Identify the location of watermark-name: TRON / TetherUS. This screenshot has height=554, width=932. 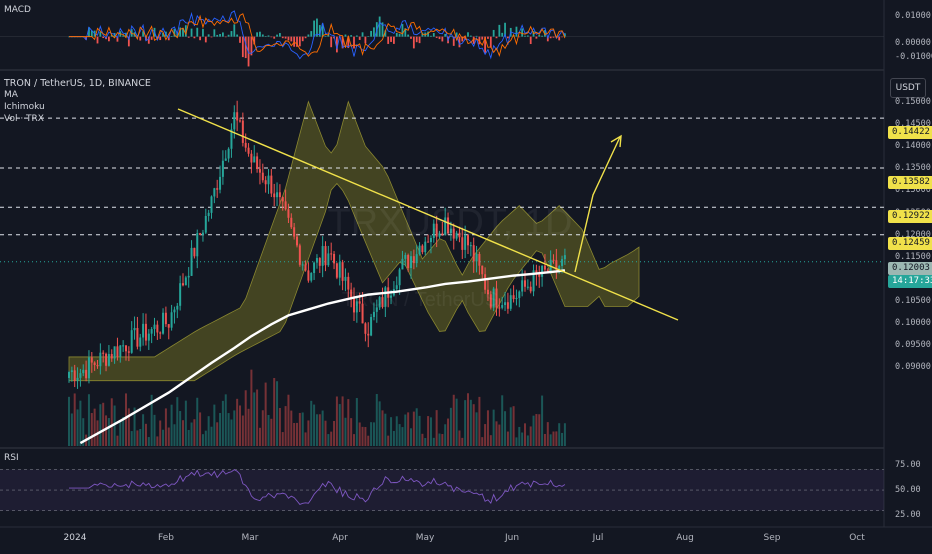
(420, 300).